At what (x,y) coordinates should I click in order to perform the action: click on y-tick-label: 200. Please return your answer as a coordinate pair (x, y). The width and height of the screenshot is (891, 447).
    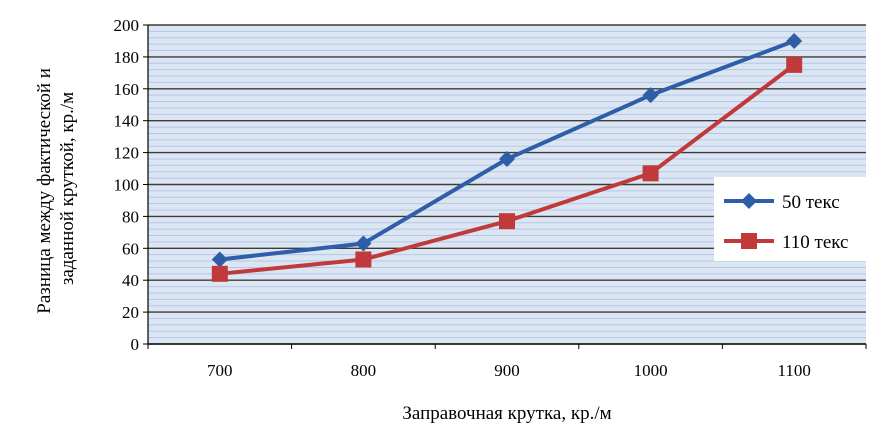
    Looking at the image, I should click on (127, 25).